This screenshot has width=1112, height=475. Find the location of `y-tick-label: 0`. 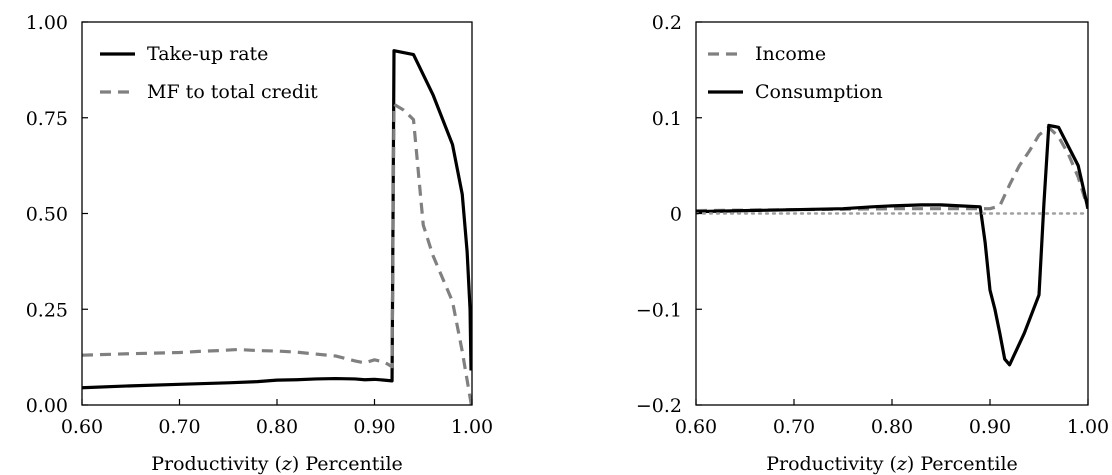

y-tick-label: 0 is located at coordinates (676, 215).